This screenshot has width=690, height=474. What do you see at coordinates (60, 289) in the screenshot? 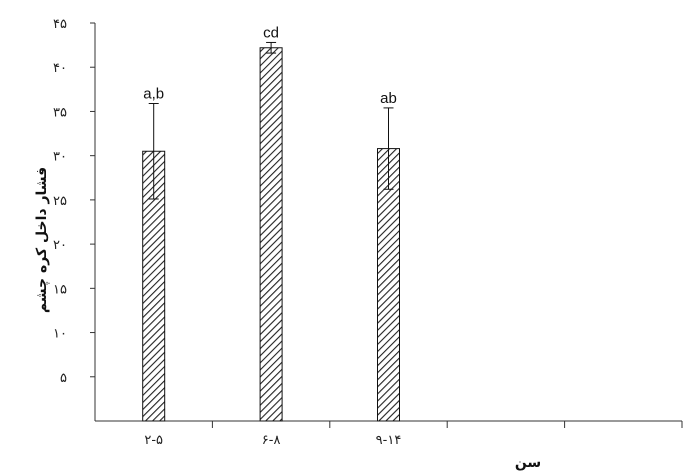
I see `y-tick-label: ۱۵` at bounding box center [60, 289].